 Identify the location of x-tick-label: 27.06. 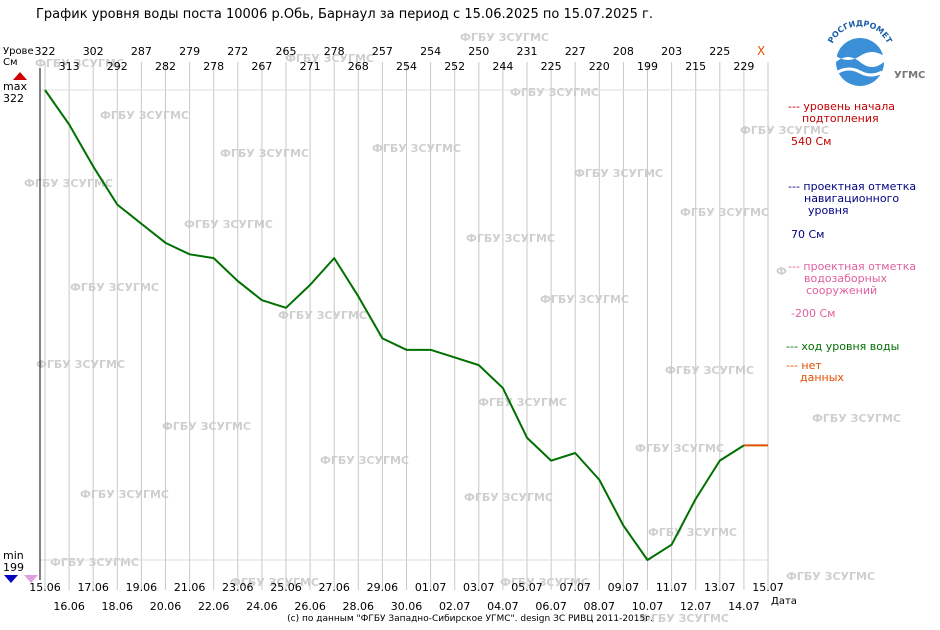
(334, 587).